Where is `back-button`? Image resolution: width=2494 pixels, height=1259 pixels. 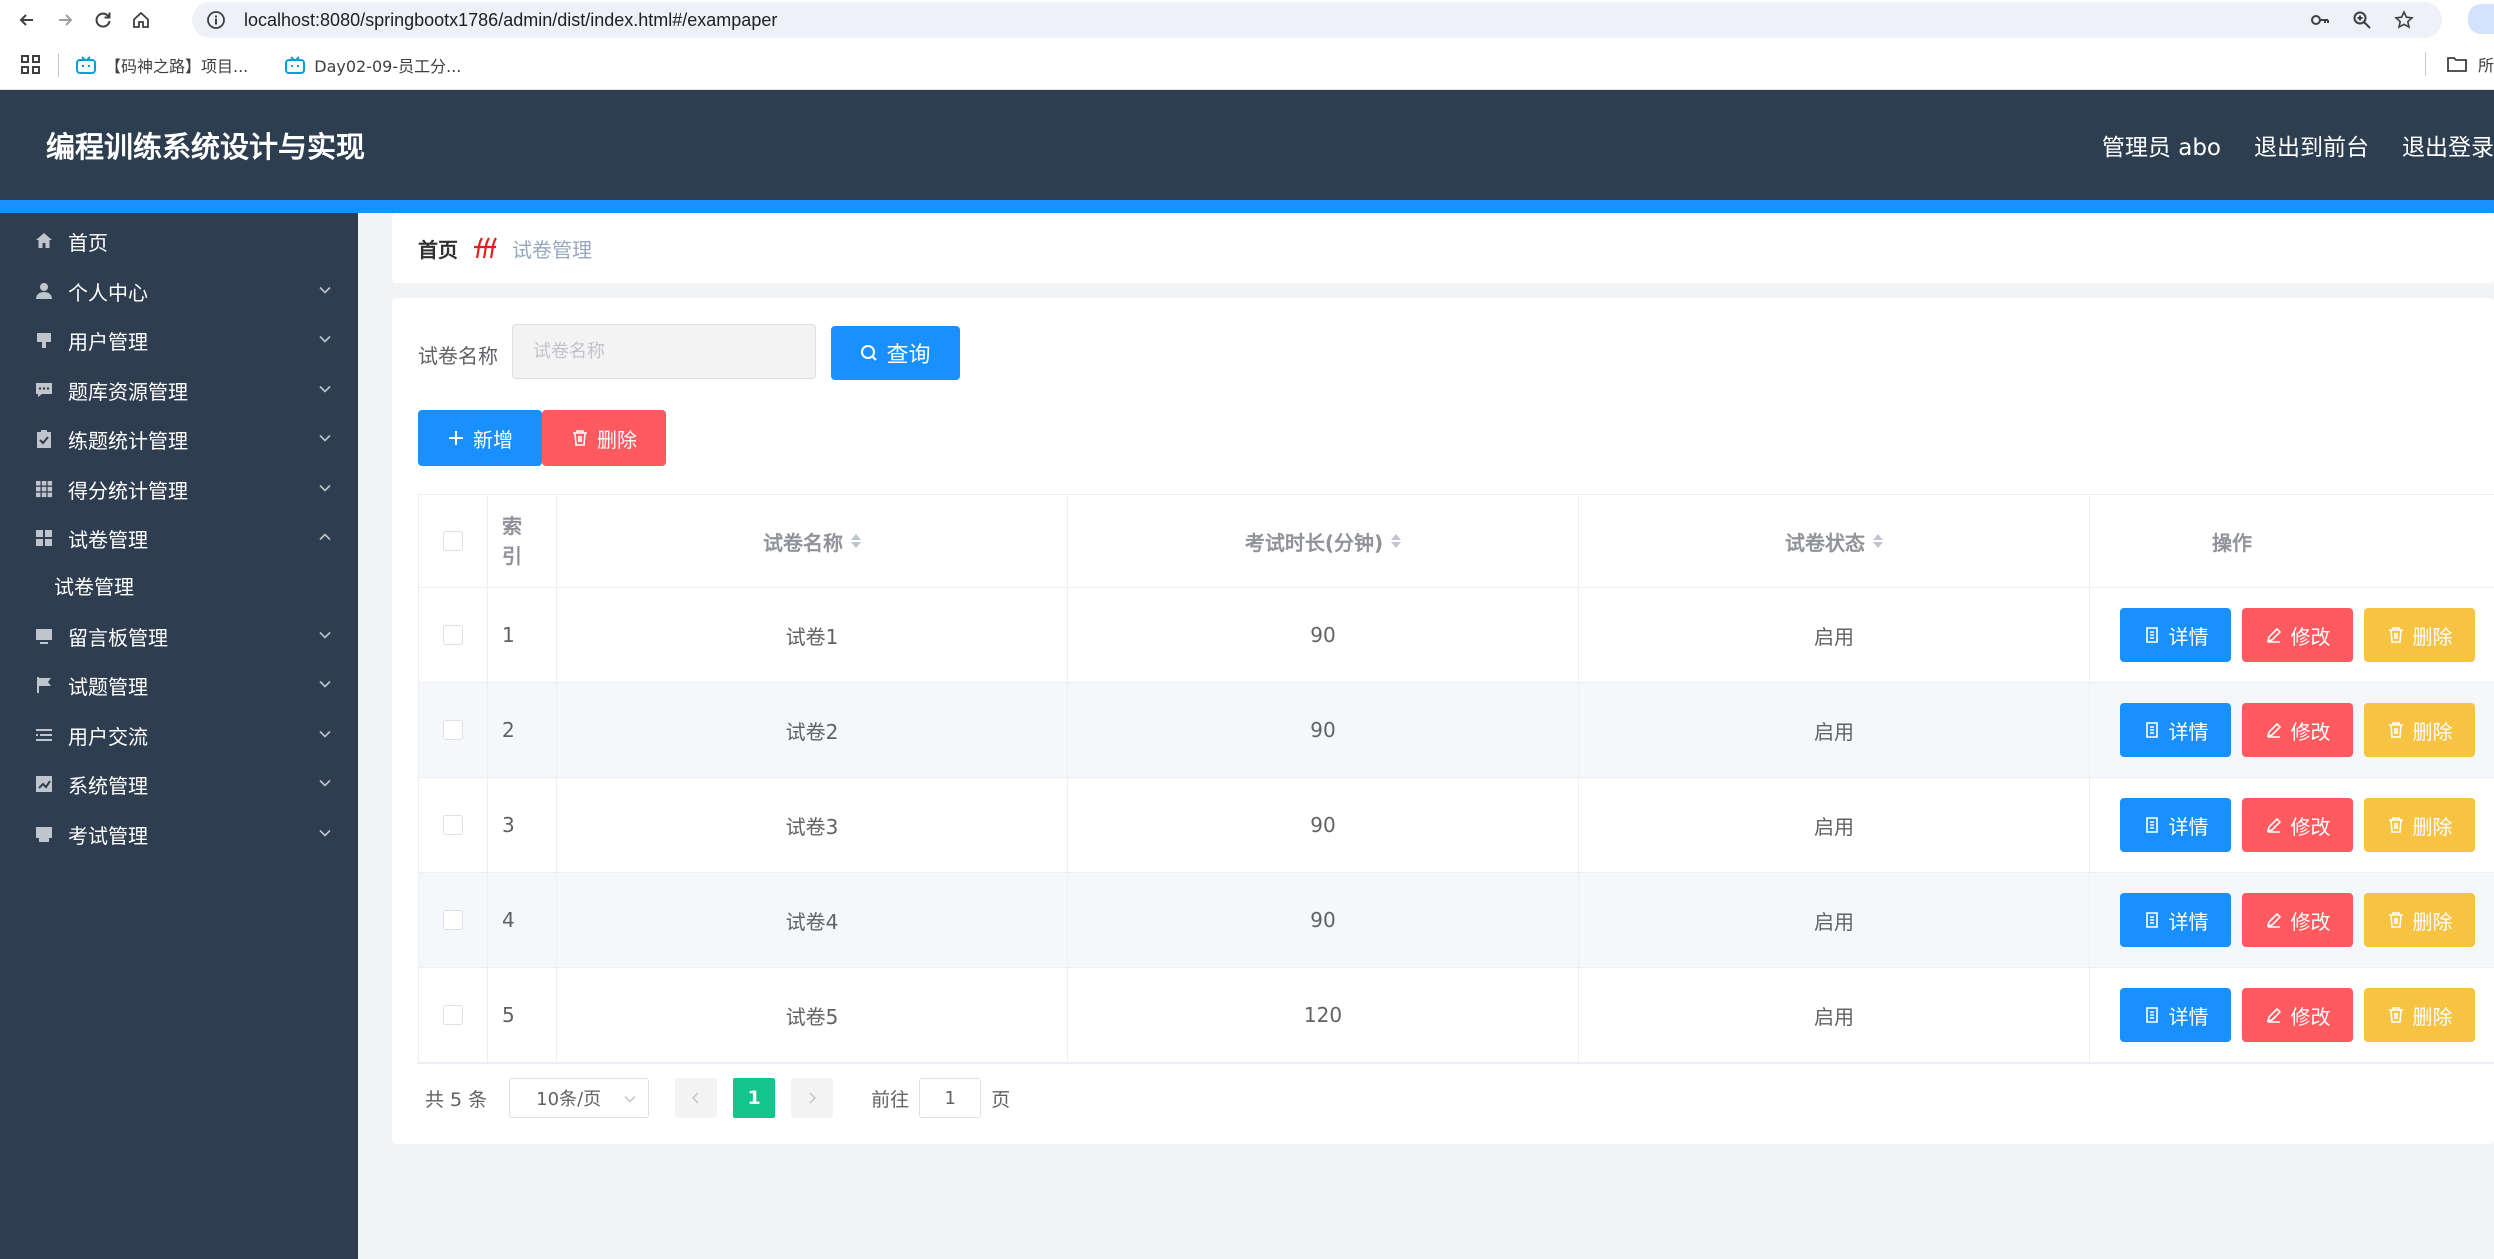 back-button is located at coordinates (27, 20).